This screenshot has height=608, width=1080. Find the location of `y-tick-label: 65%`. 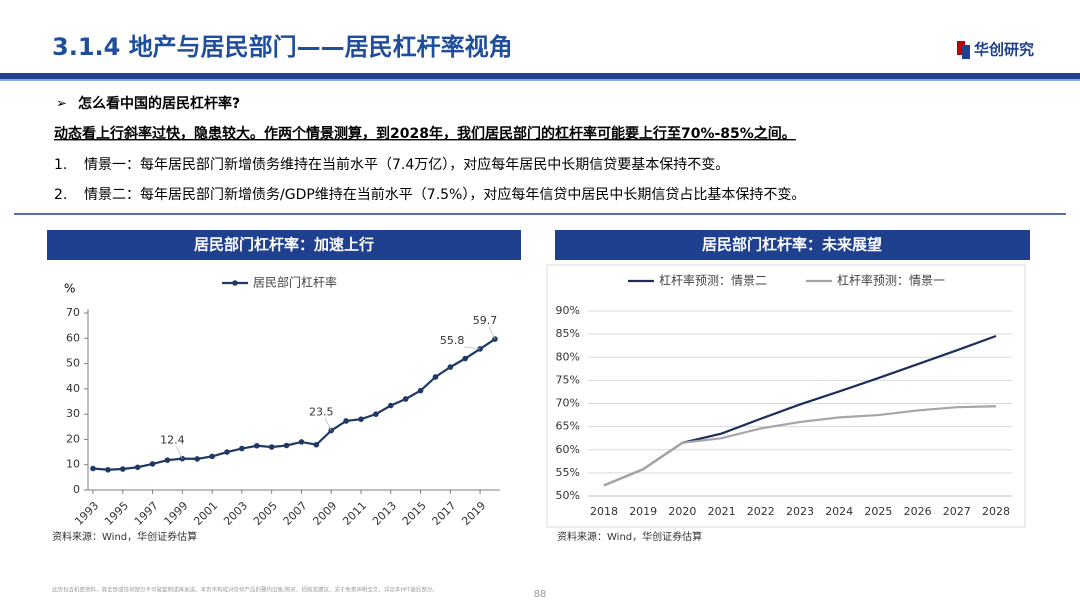

y-tick-label: 65% is located at coordinates (568, 426).